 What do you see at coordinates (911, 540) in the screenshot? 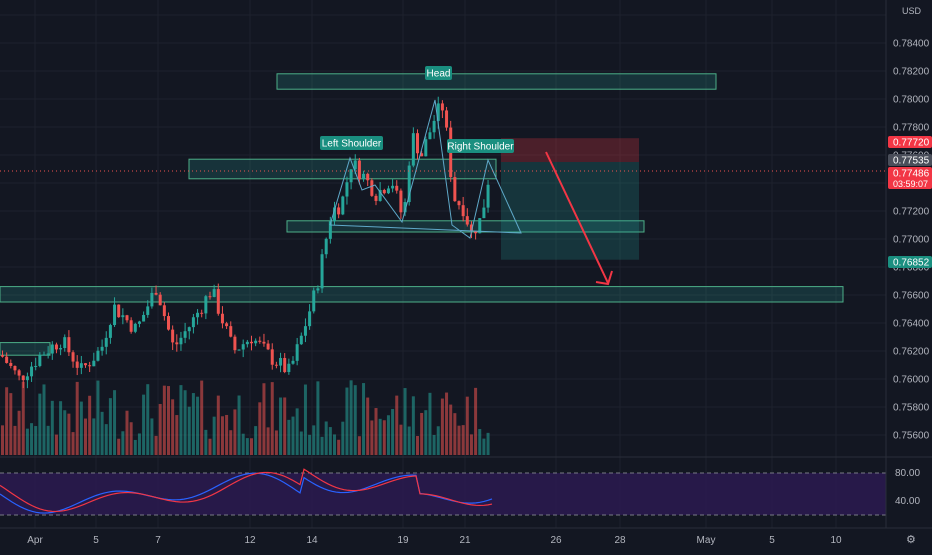
I see `settings-icon: ⚙` at bounding box center [911, 540].